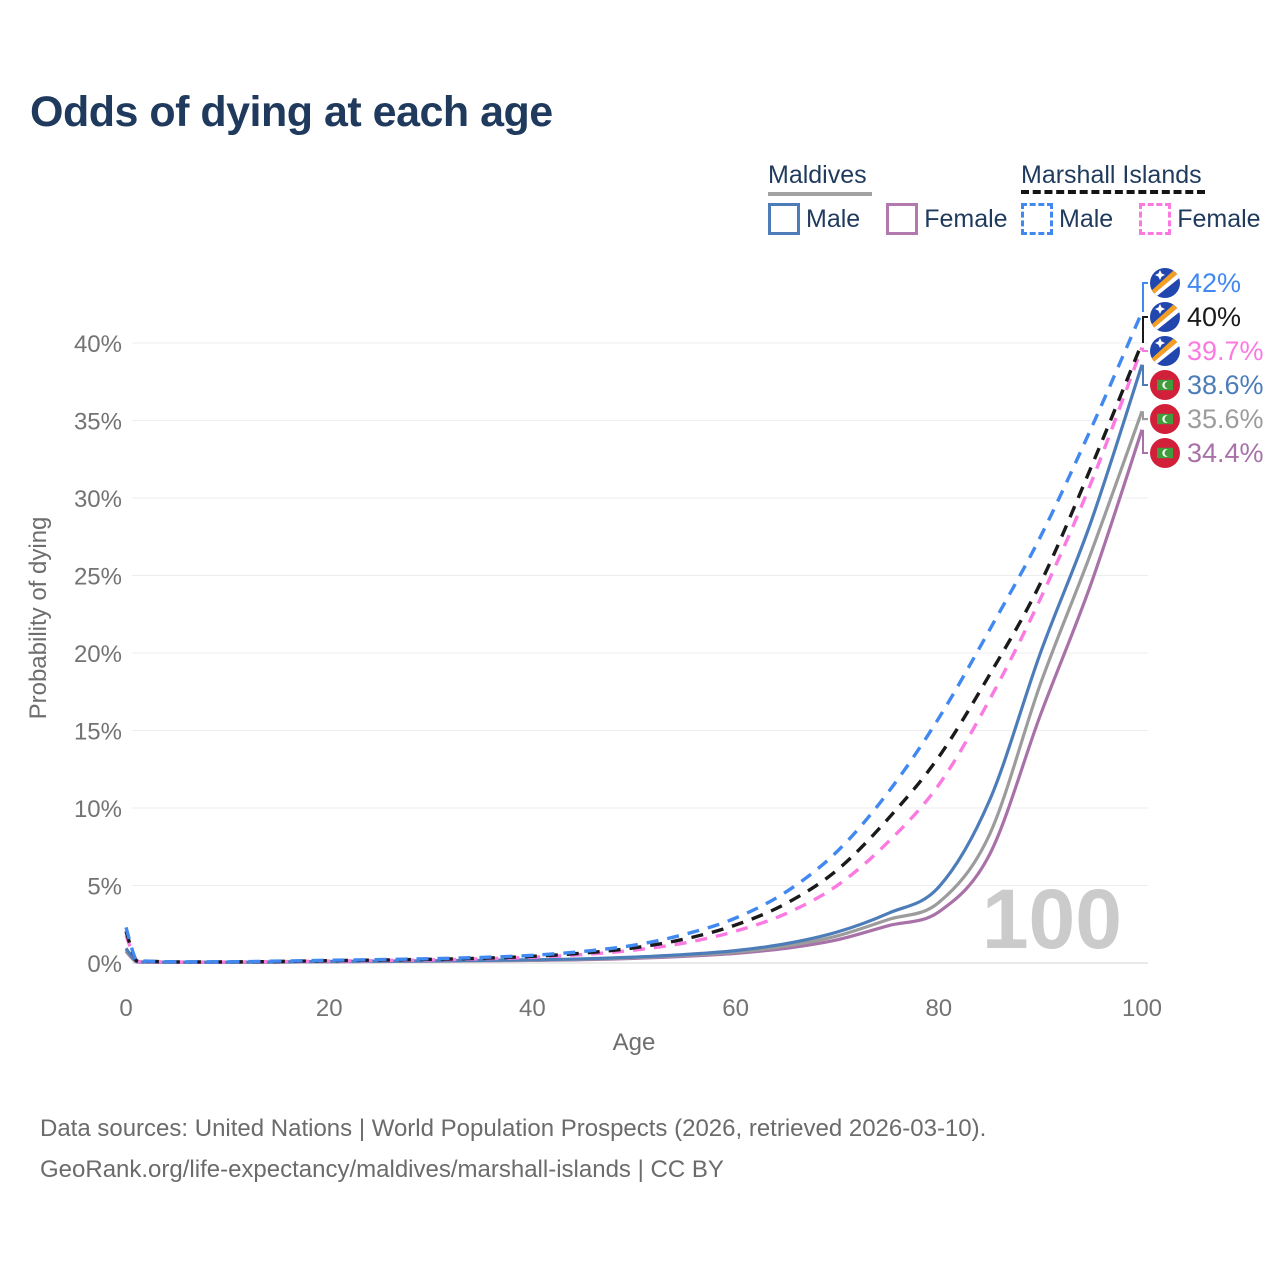  What do you see at coordinates (1200, 219) in the screenshot?
I see `legend-item-marshall-female: Female` at bounding box center [1200, 219].